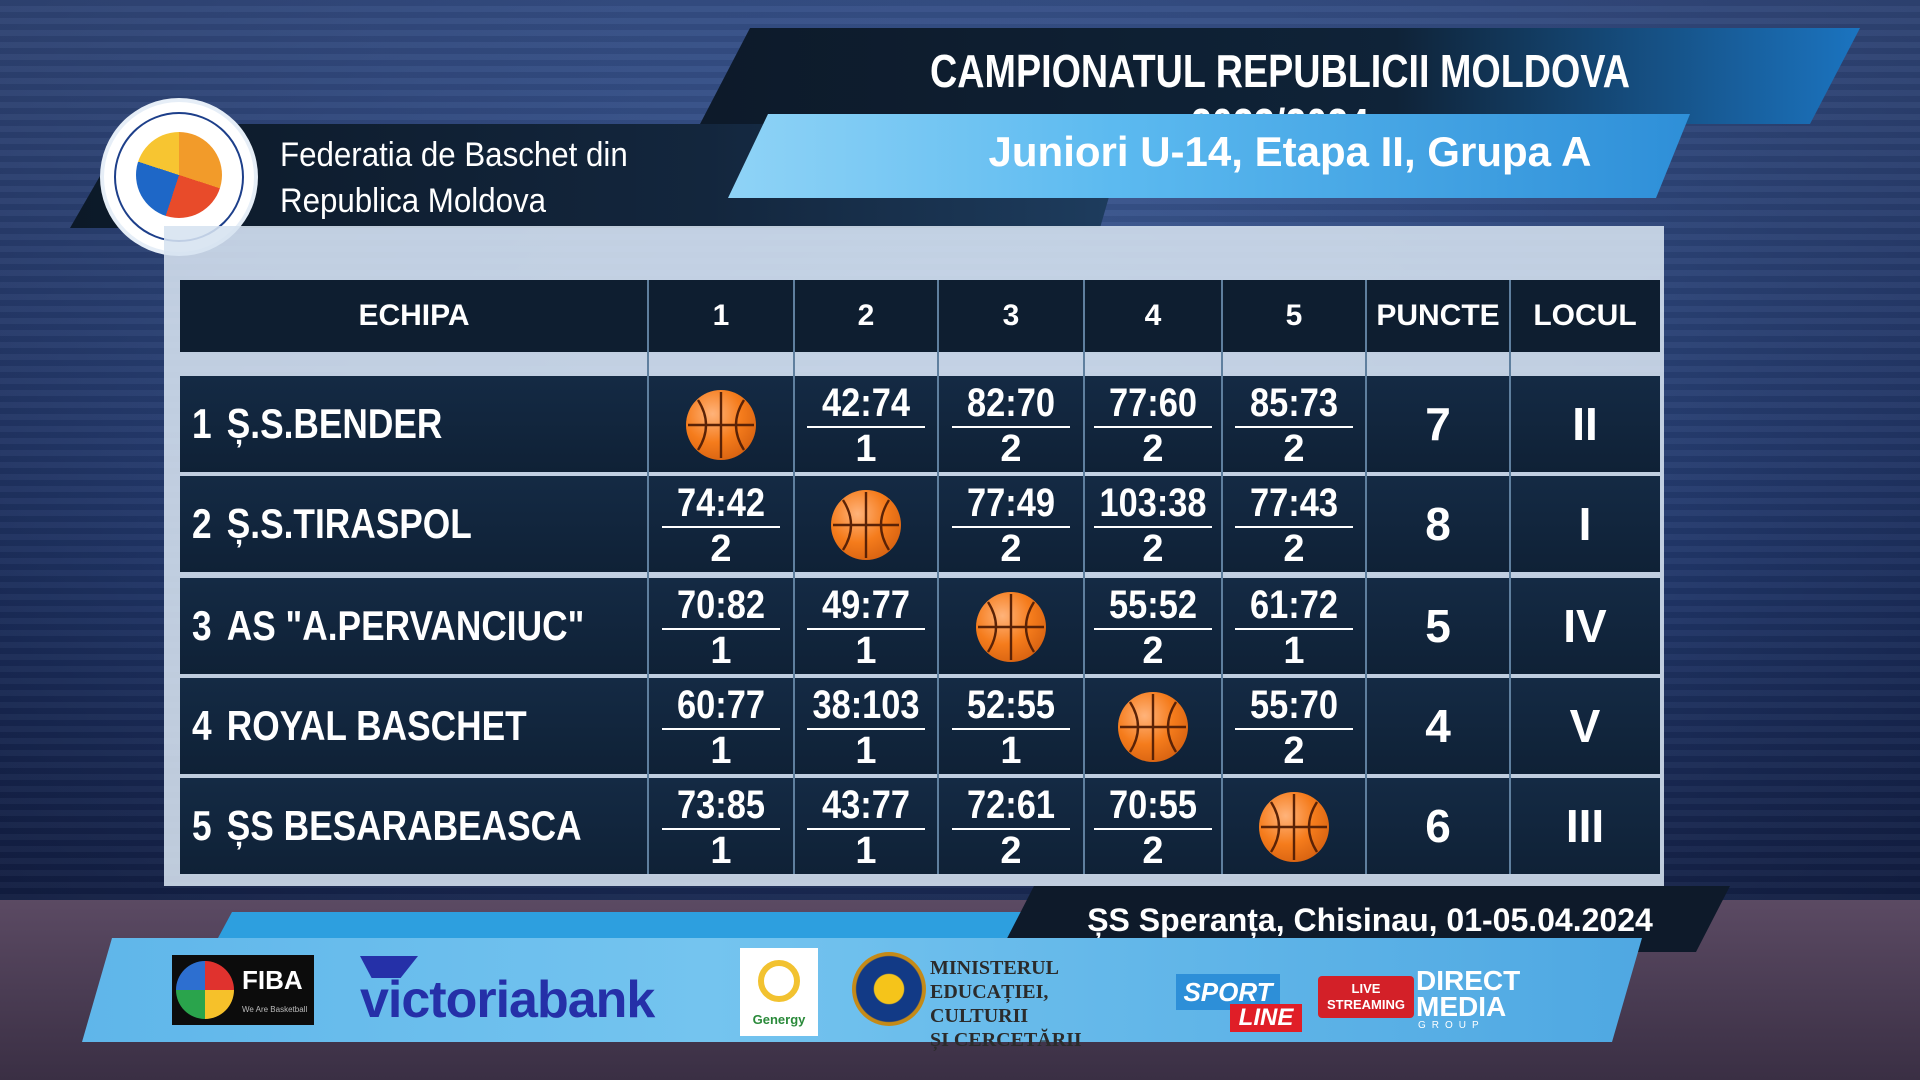  I want to click on live-streaming-badge: LIVE STREAMING, so click(1366, 997).